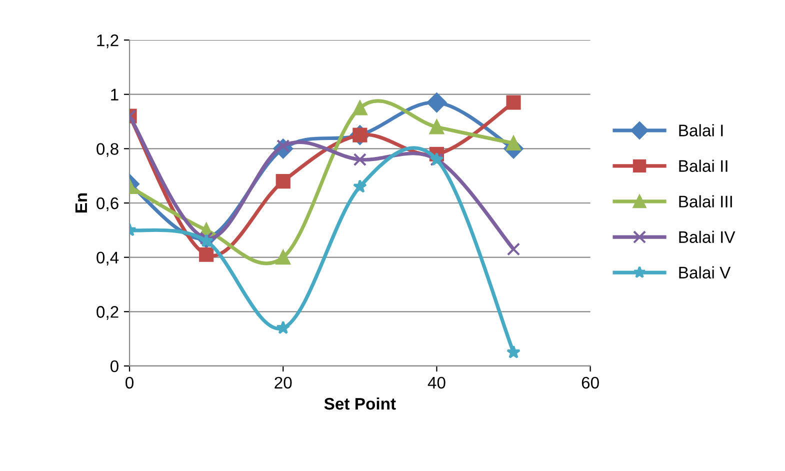  I want to click on legend-label: Balai I, so click(701, 130).